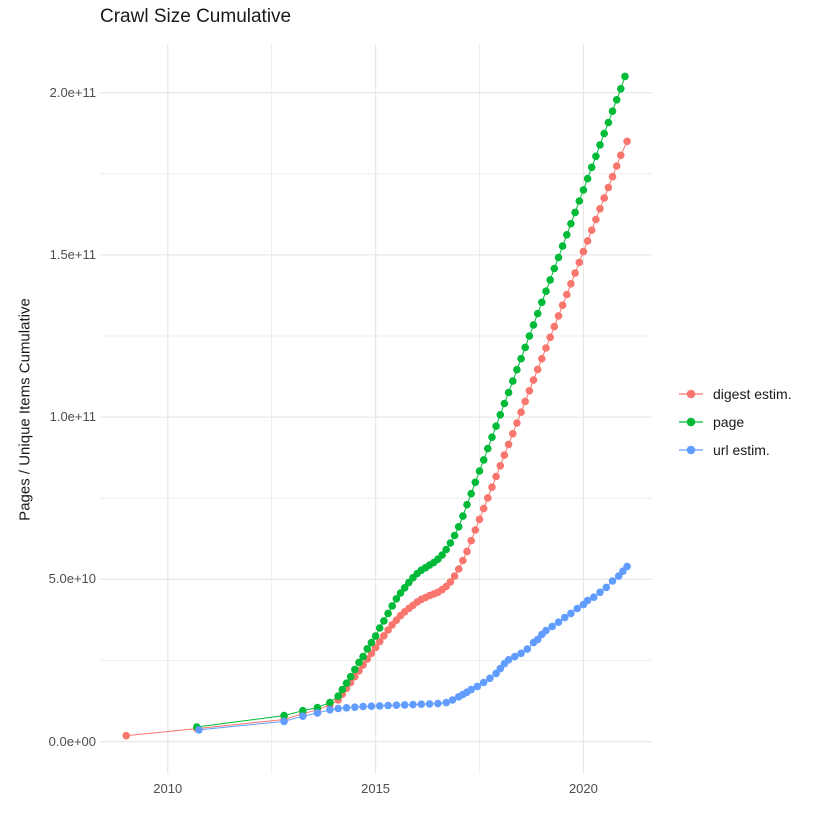  I want to click on legend-item-digest-estim: digest estim., so click(735, 394).